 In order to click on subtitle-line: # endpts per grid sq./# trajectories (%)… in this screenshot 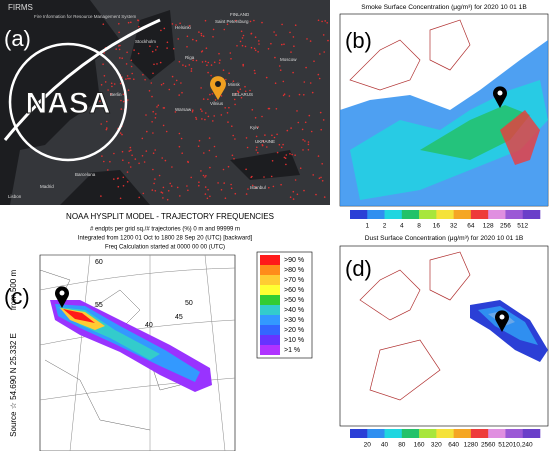, I will do `click(165, 230)`.